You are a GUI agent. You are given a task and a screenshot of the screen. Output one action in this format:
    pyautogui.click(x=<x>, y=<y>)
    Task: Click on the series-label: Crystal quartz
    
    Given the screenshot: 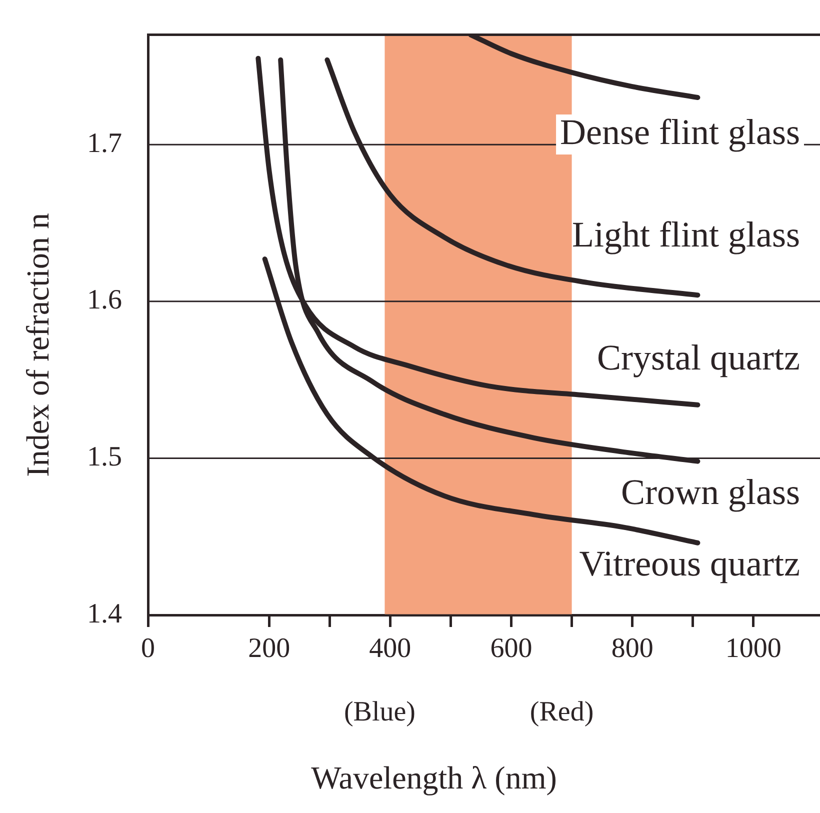 What is the action you would take?
    pyautogui.click(x=698, y=357)
    